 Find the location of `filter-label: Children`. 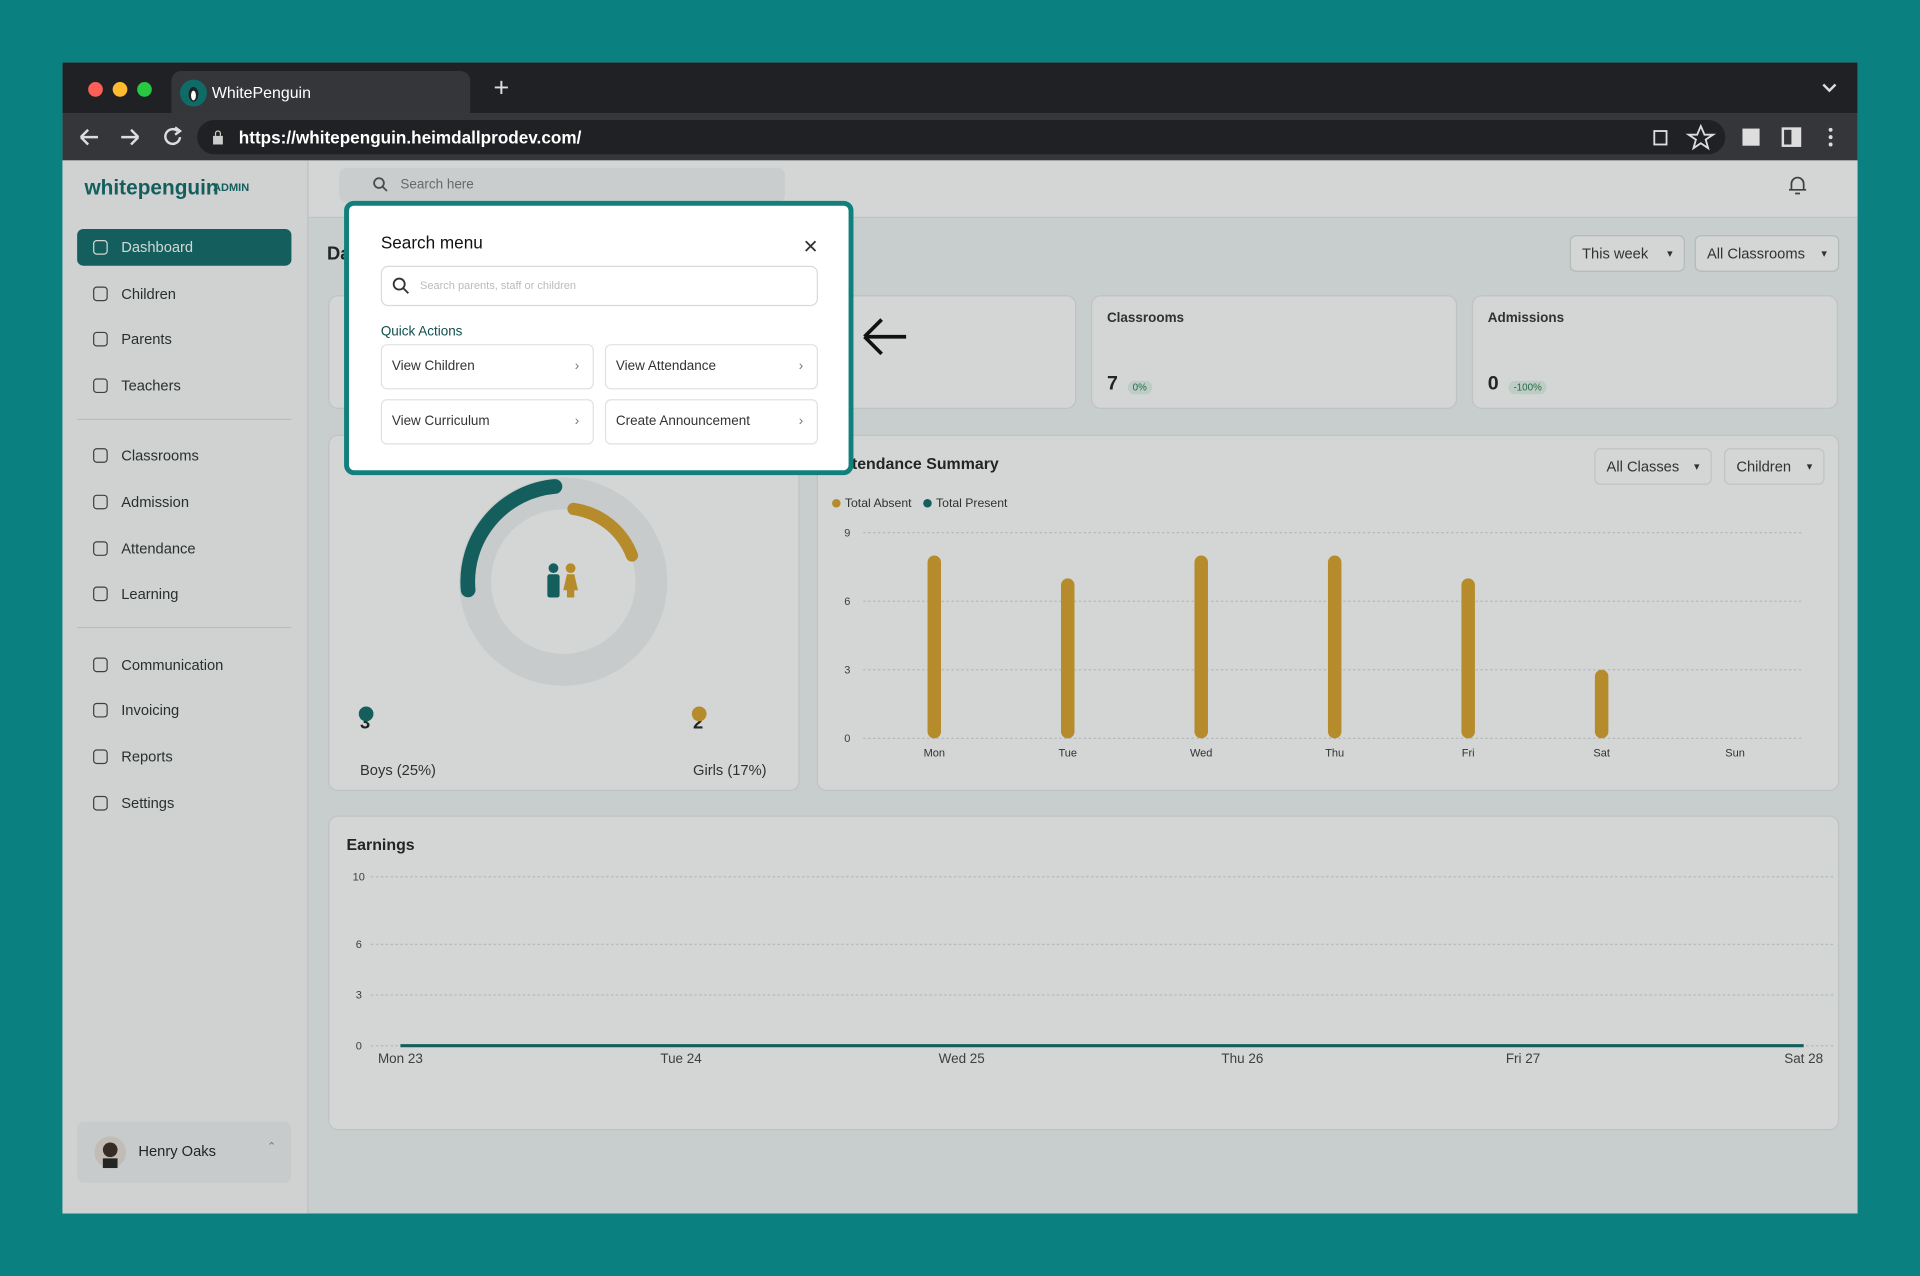

filter-label: Children is located at coordinates (1764, 466).